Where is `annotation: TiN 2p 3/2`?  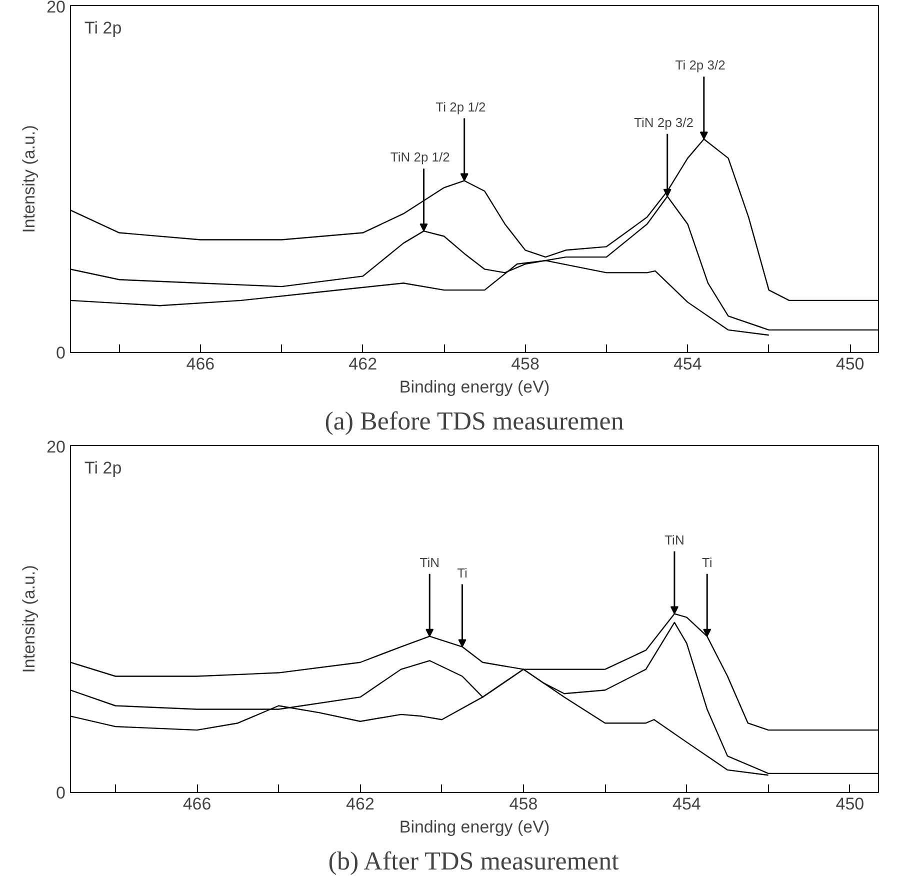
annotation: TiN 2p 3/2 is located at coordinates (664, 122).